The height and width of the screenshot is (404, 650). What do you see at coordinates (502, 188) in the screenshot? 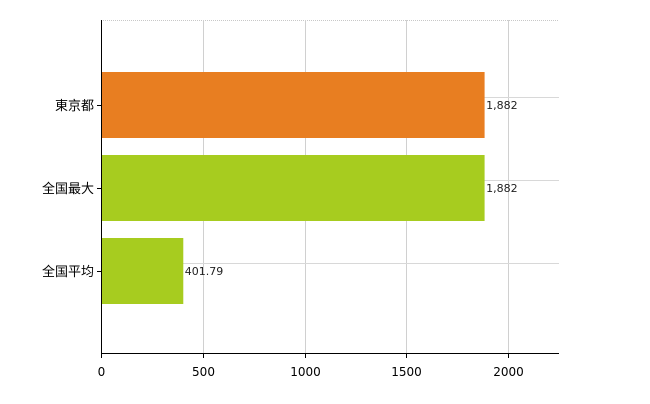
I see `bar-value-label-1: 1,882` at bounding box center [502, 188].